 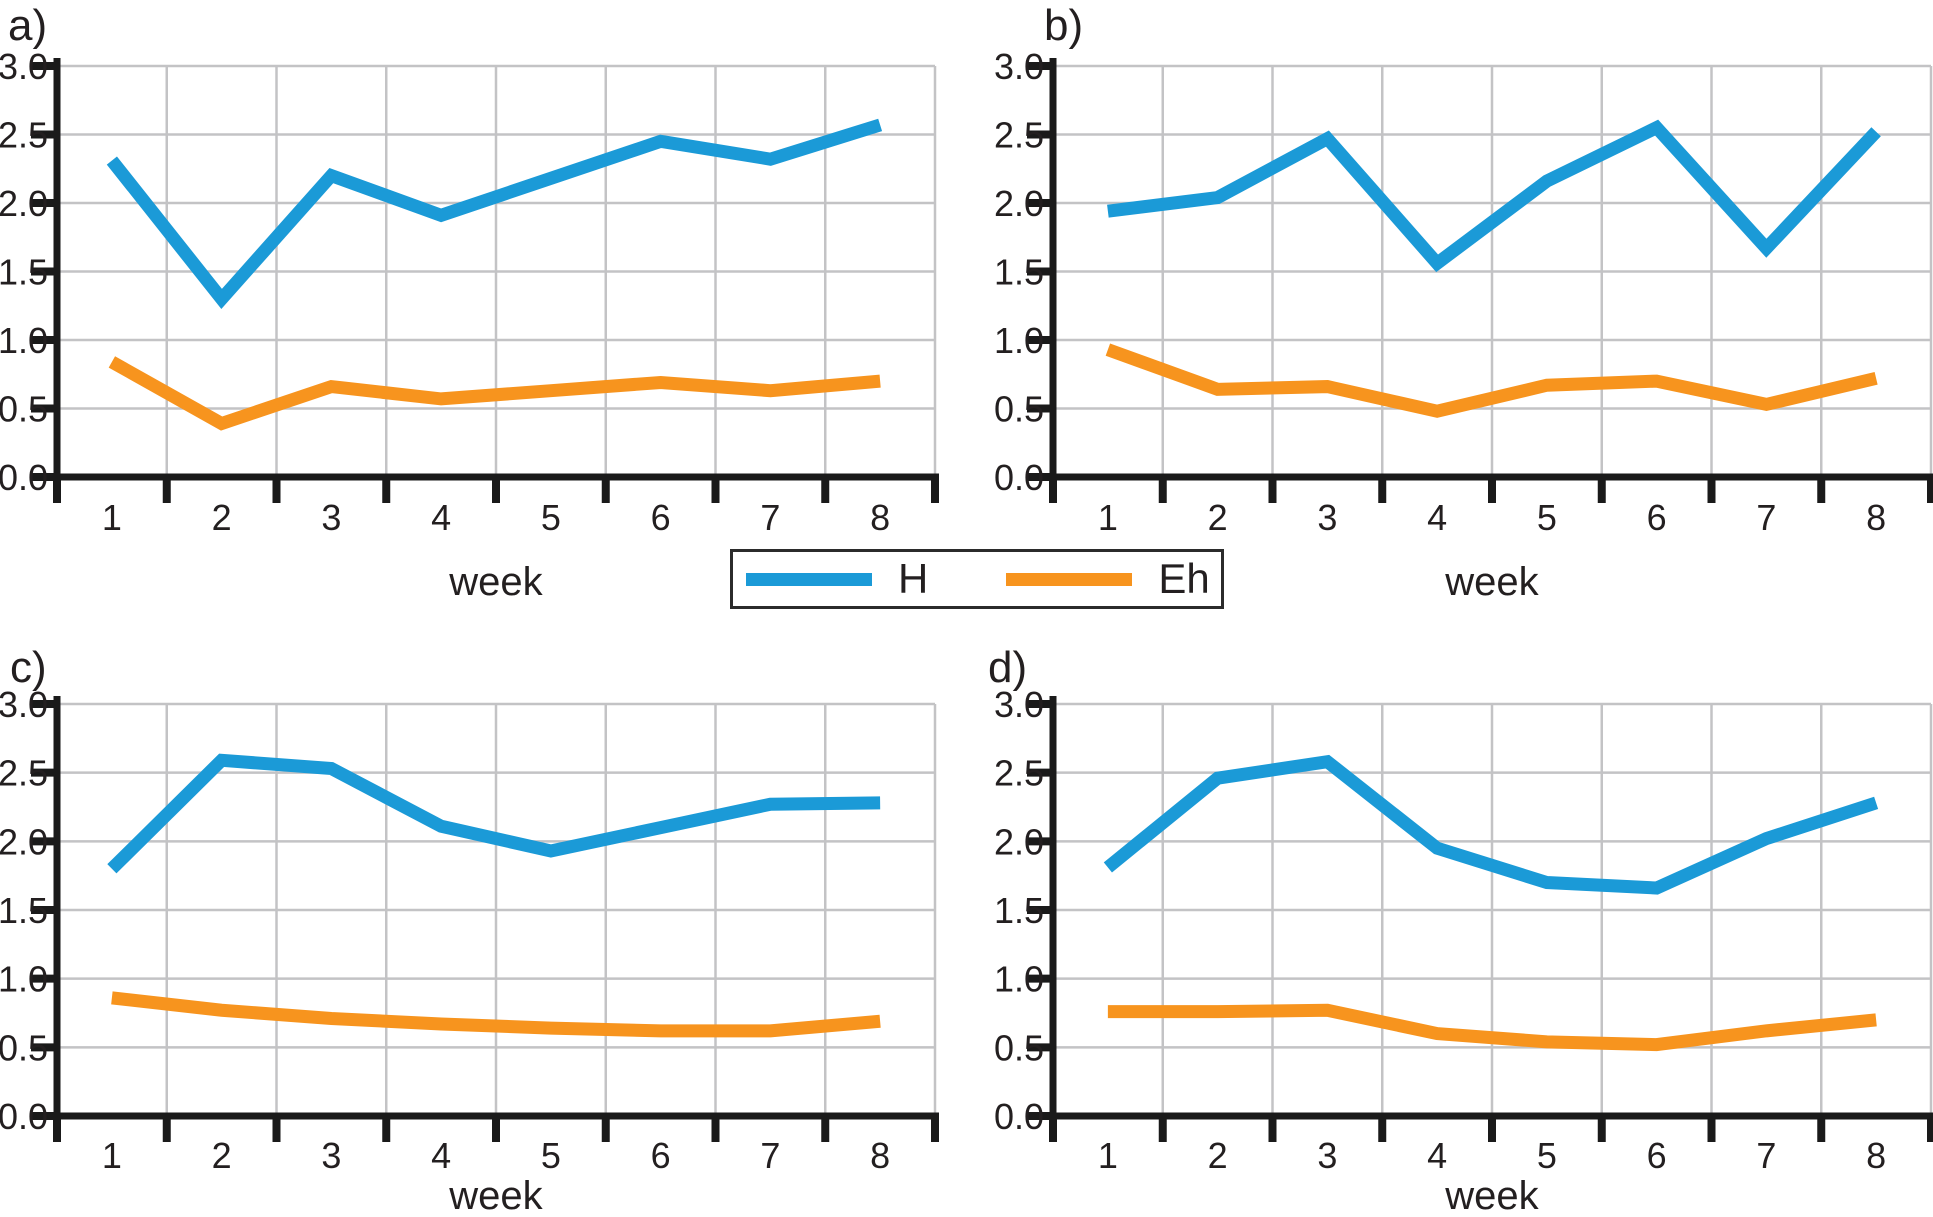 I want to click on legend-line-swatch-h, so click(x=809, y=579).